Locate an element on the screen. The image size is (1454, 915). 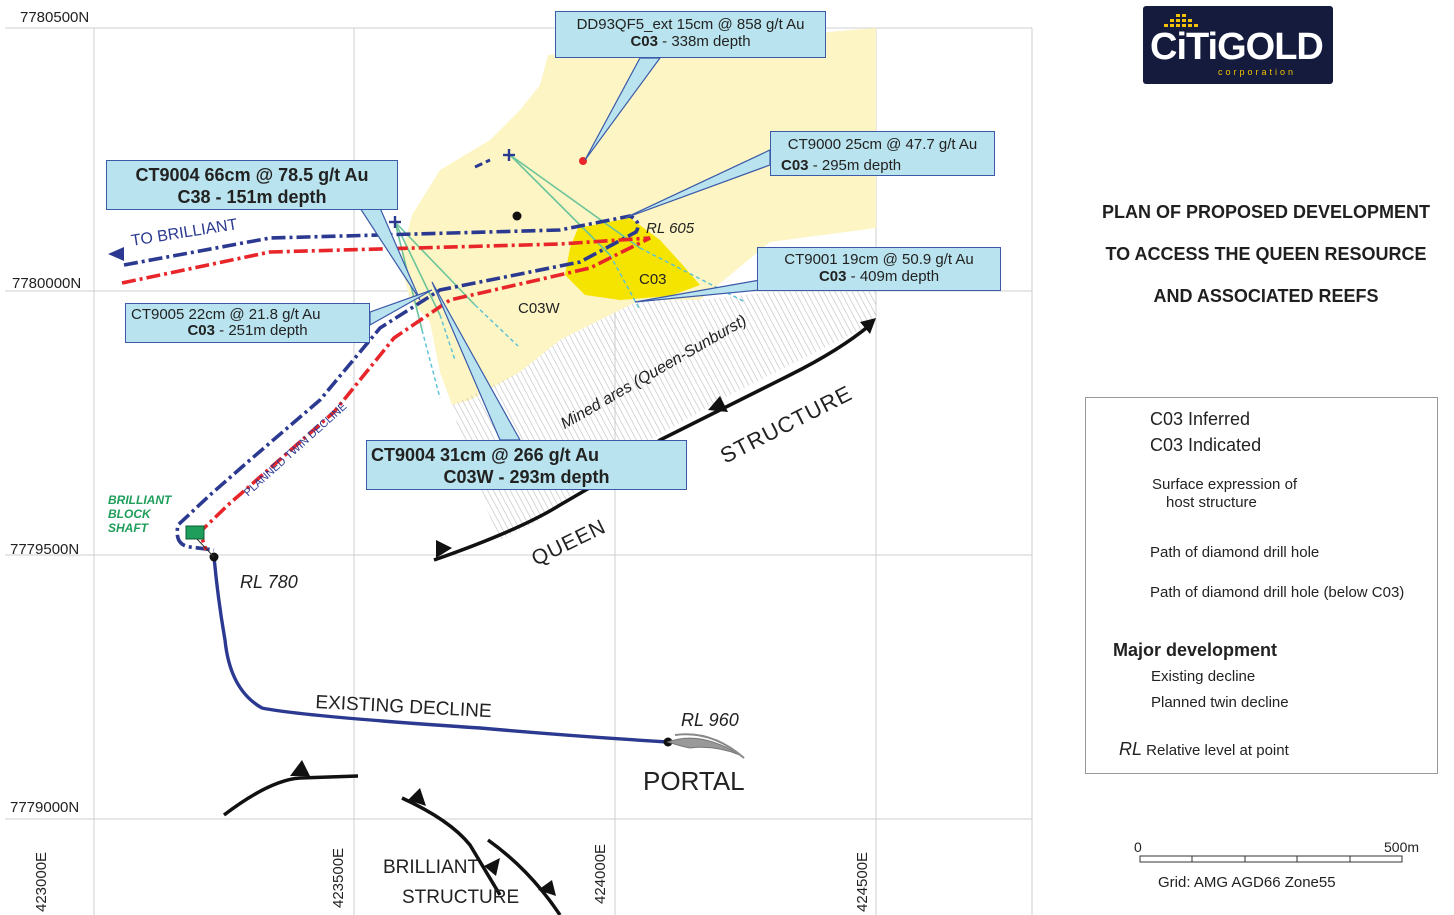
brilliant-label: BRILLIANT is located at coordinates (431, 867).